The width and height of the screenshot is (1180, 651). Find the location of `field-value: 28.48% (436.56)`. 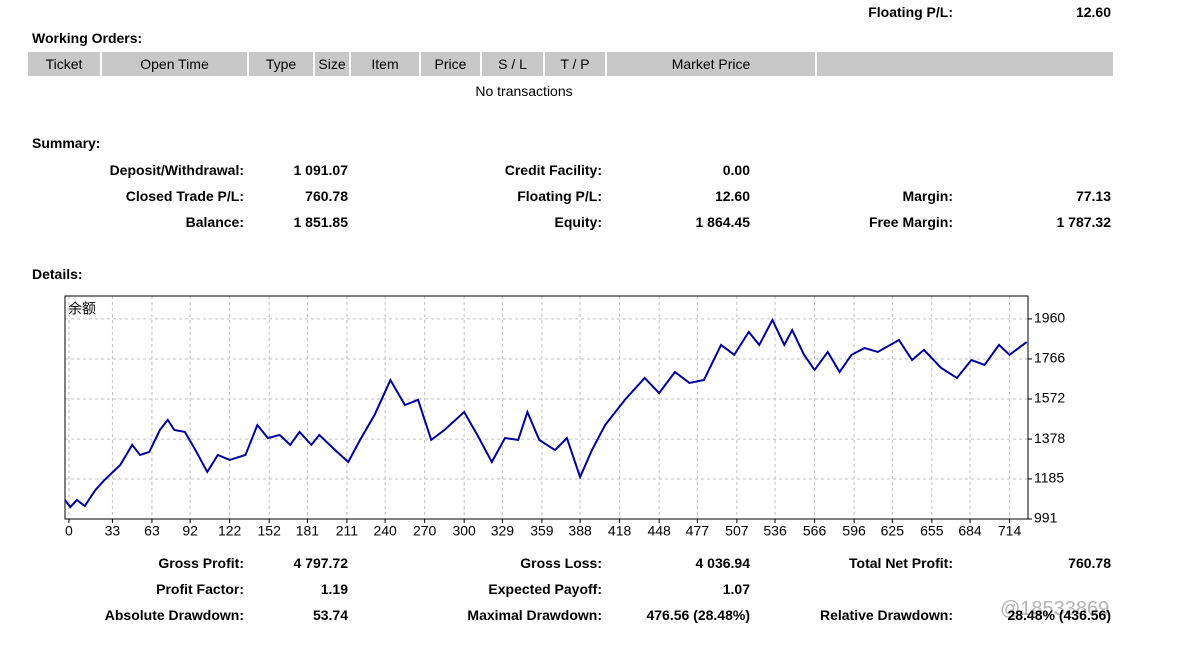

field-value: 28.48% (436.56) is located at coordinates (1059, 615).